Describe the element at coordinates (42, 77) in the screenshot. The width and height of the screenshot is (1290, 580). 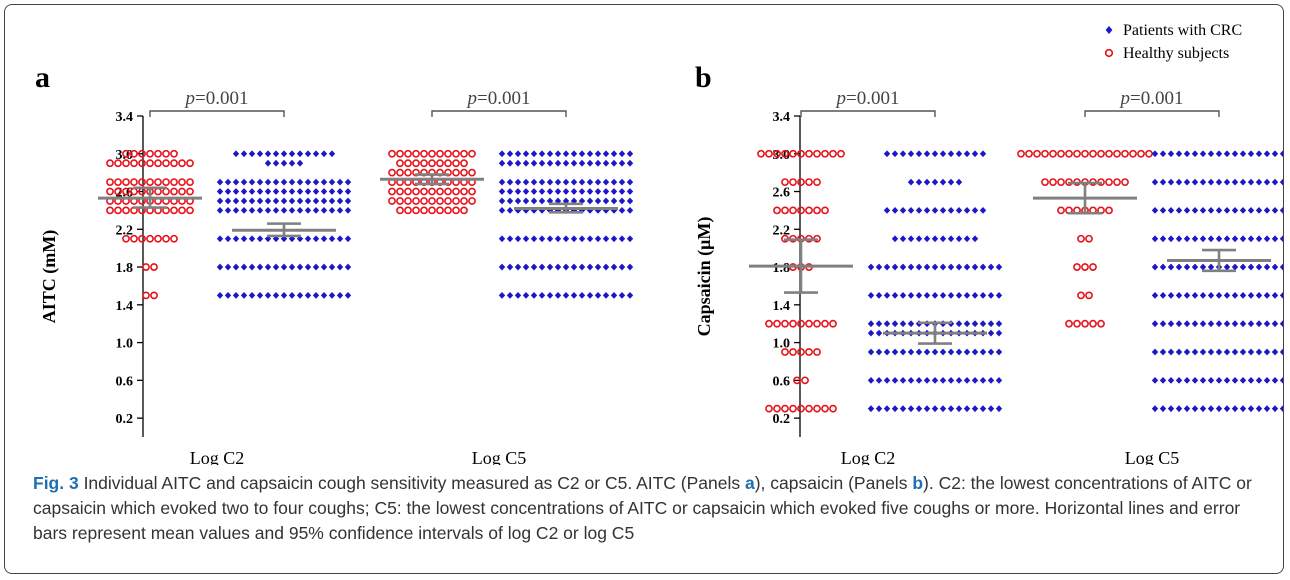
I see `panel-letter: a` at that location.